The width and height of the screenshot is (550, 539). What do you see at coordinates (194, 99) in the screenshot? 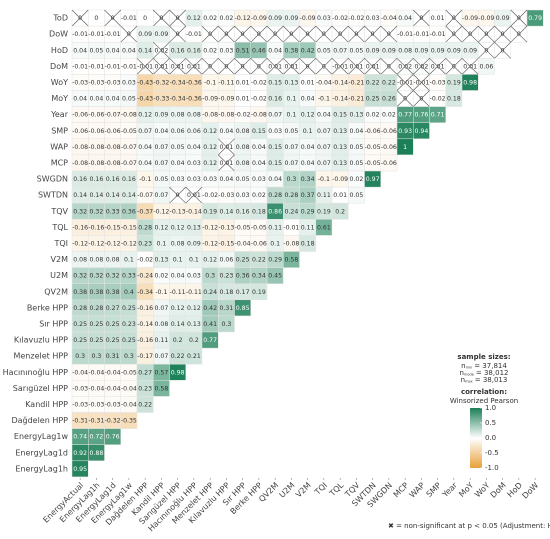
I see `cell-label: -0.36` at bounding box center [194, 99].